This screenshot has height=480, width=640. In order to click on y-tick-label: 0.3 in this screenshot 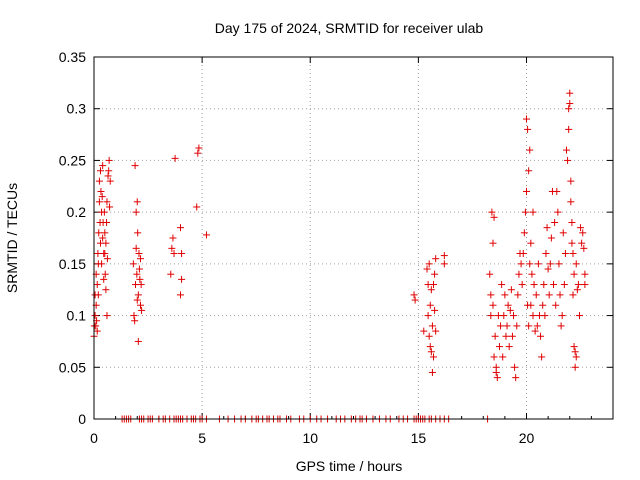, I will do `click(77, 109)`.